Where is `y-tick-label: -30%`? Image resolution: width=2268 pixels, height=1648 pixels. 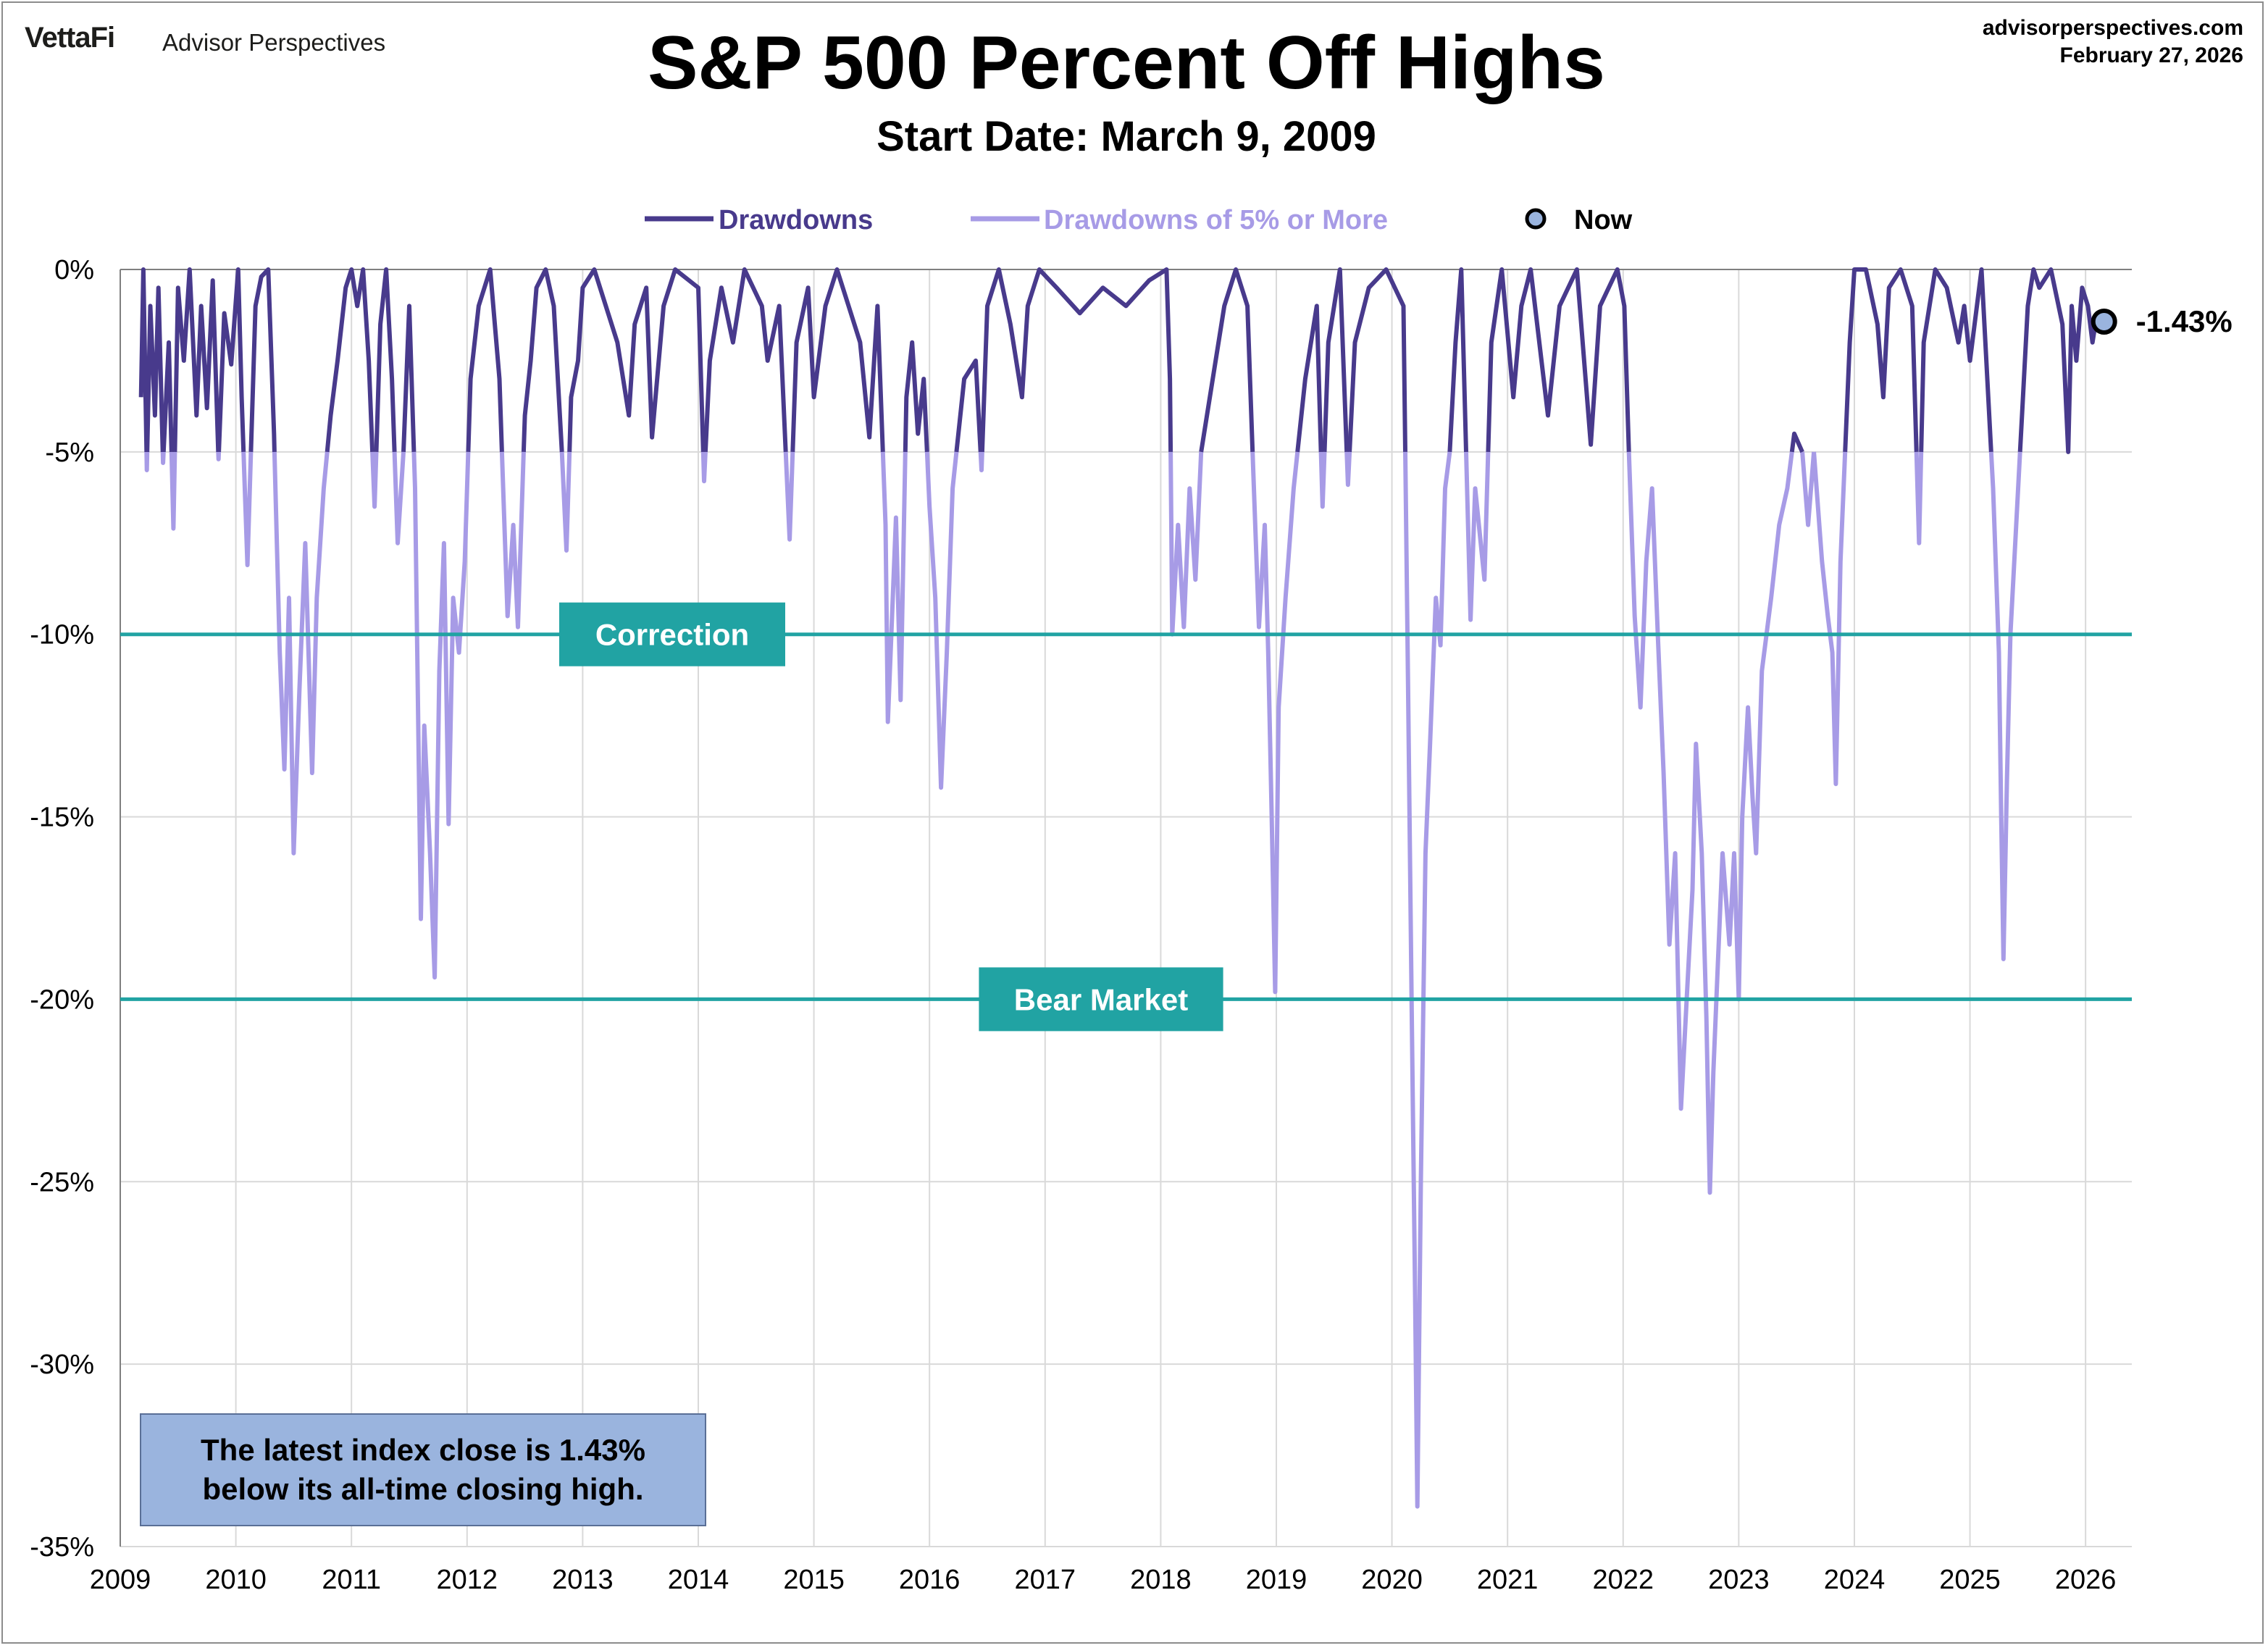 y-tick-label: -30% is located at coordinates (62, 1365).